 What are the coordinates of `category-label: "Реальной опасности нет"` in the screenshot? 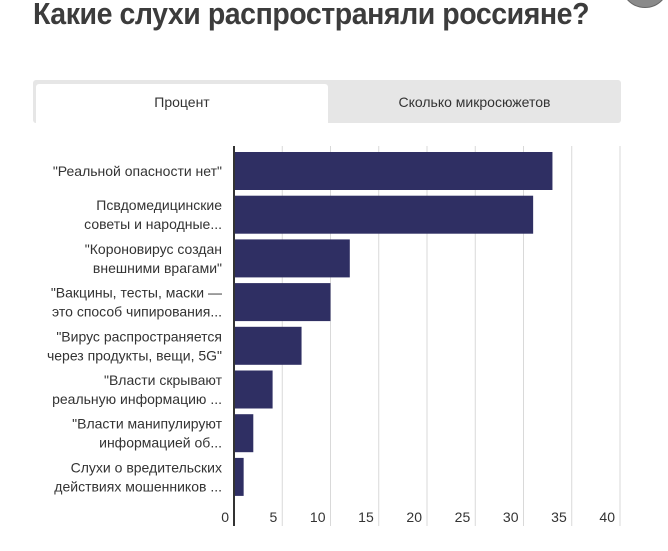 It's located at (137, 171).